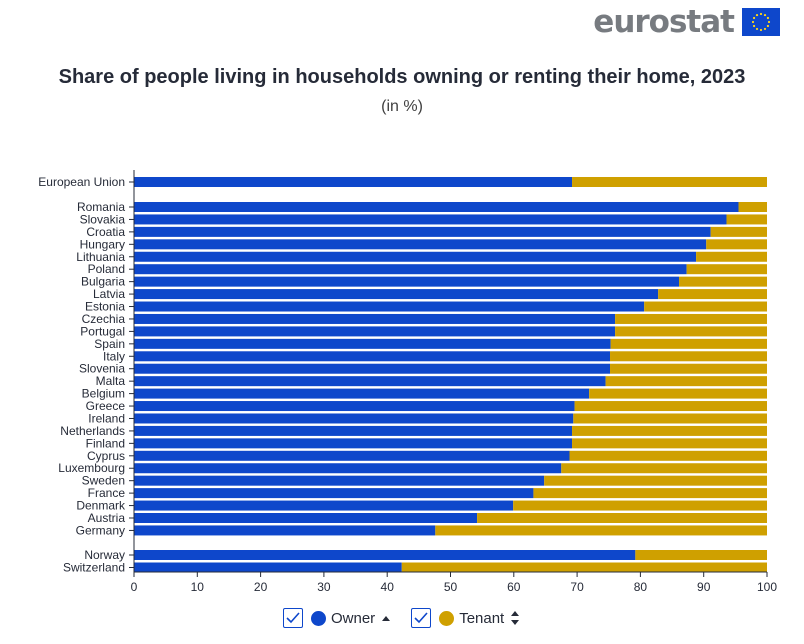 The height and width of the screenshot is (644, 804). Describe the element at coordinates (447, 618) in the screenshot. I see `tenant-swatch` at that location.